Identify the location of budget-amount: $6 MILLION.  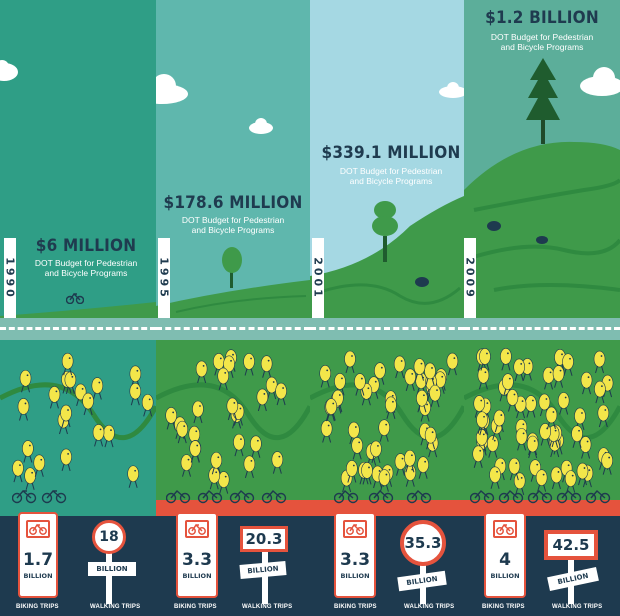
(86, 246).